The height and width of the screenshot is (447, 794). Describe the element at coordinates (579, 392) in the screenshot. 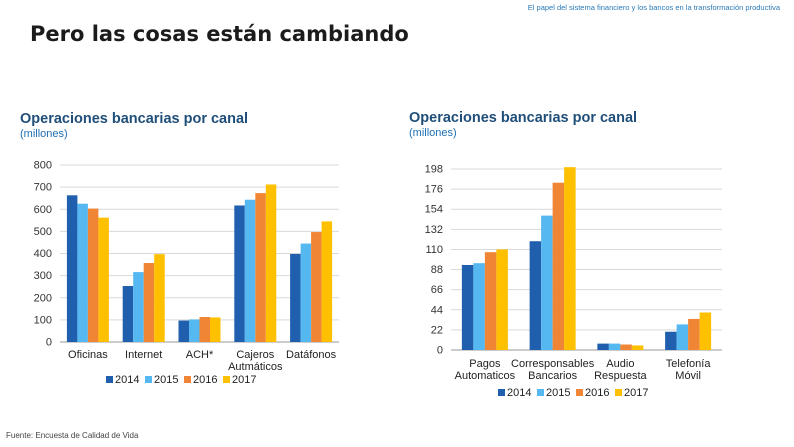

I see `chart-2-legend-swatch-2016` at that location.